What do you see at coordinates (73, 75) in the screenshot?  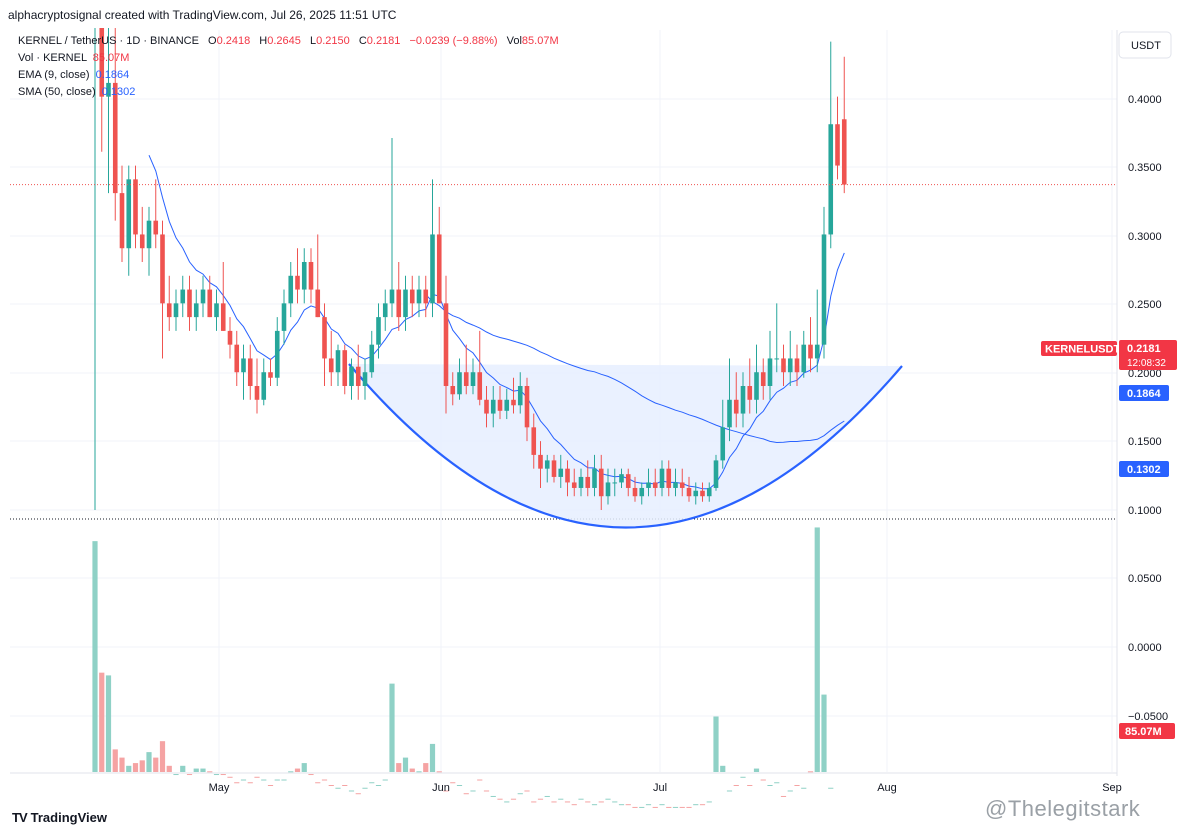 I see `legend-ema-row: EMA (9, close) 0.1864` at bounding box center [73, 75].